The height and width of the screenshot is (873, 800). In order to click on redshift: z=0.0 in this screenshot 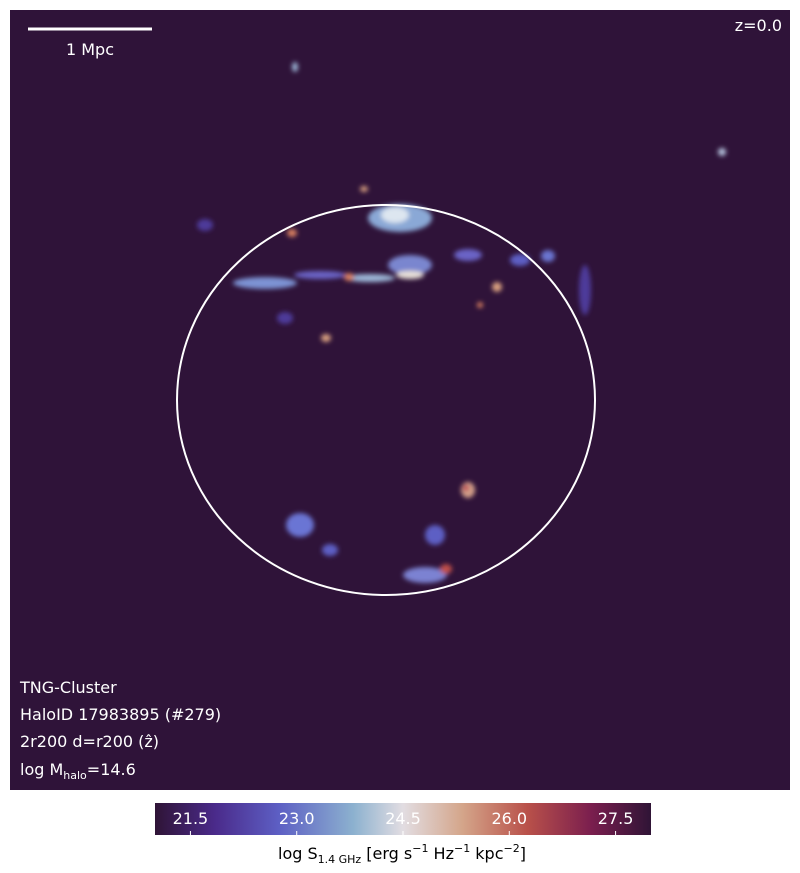, I will do `click(758, 25)`.